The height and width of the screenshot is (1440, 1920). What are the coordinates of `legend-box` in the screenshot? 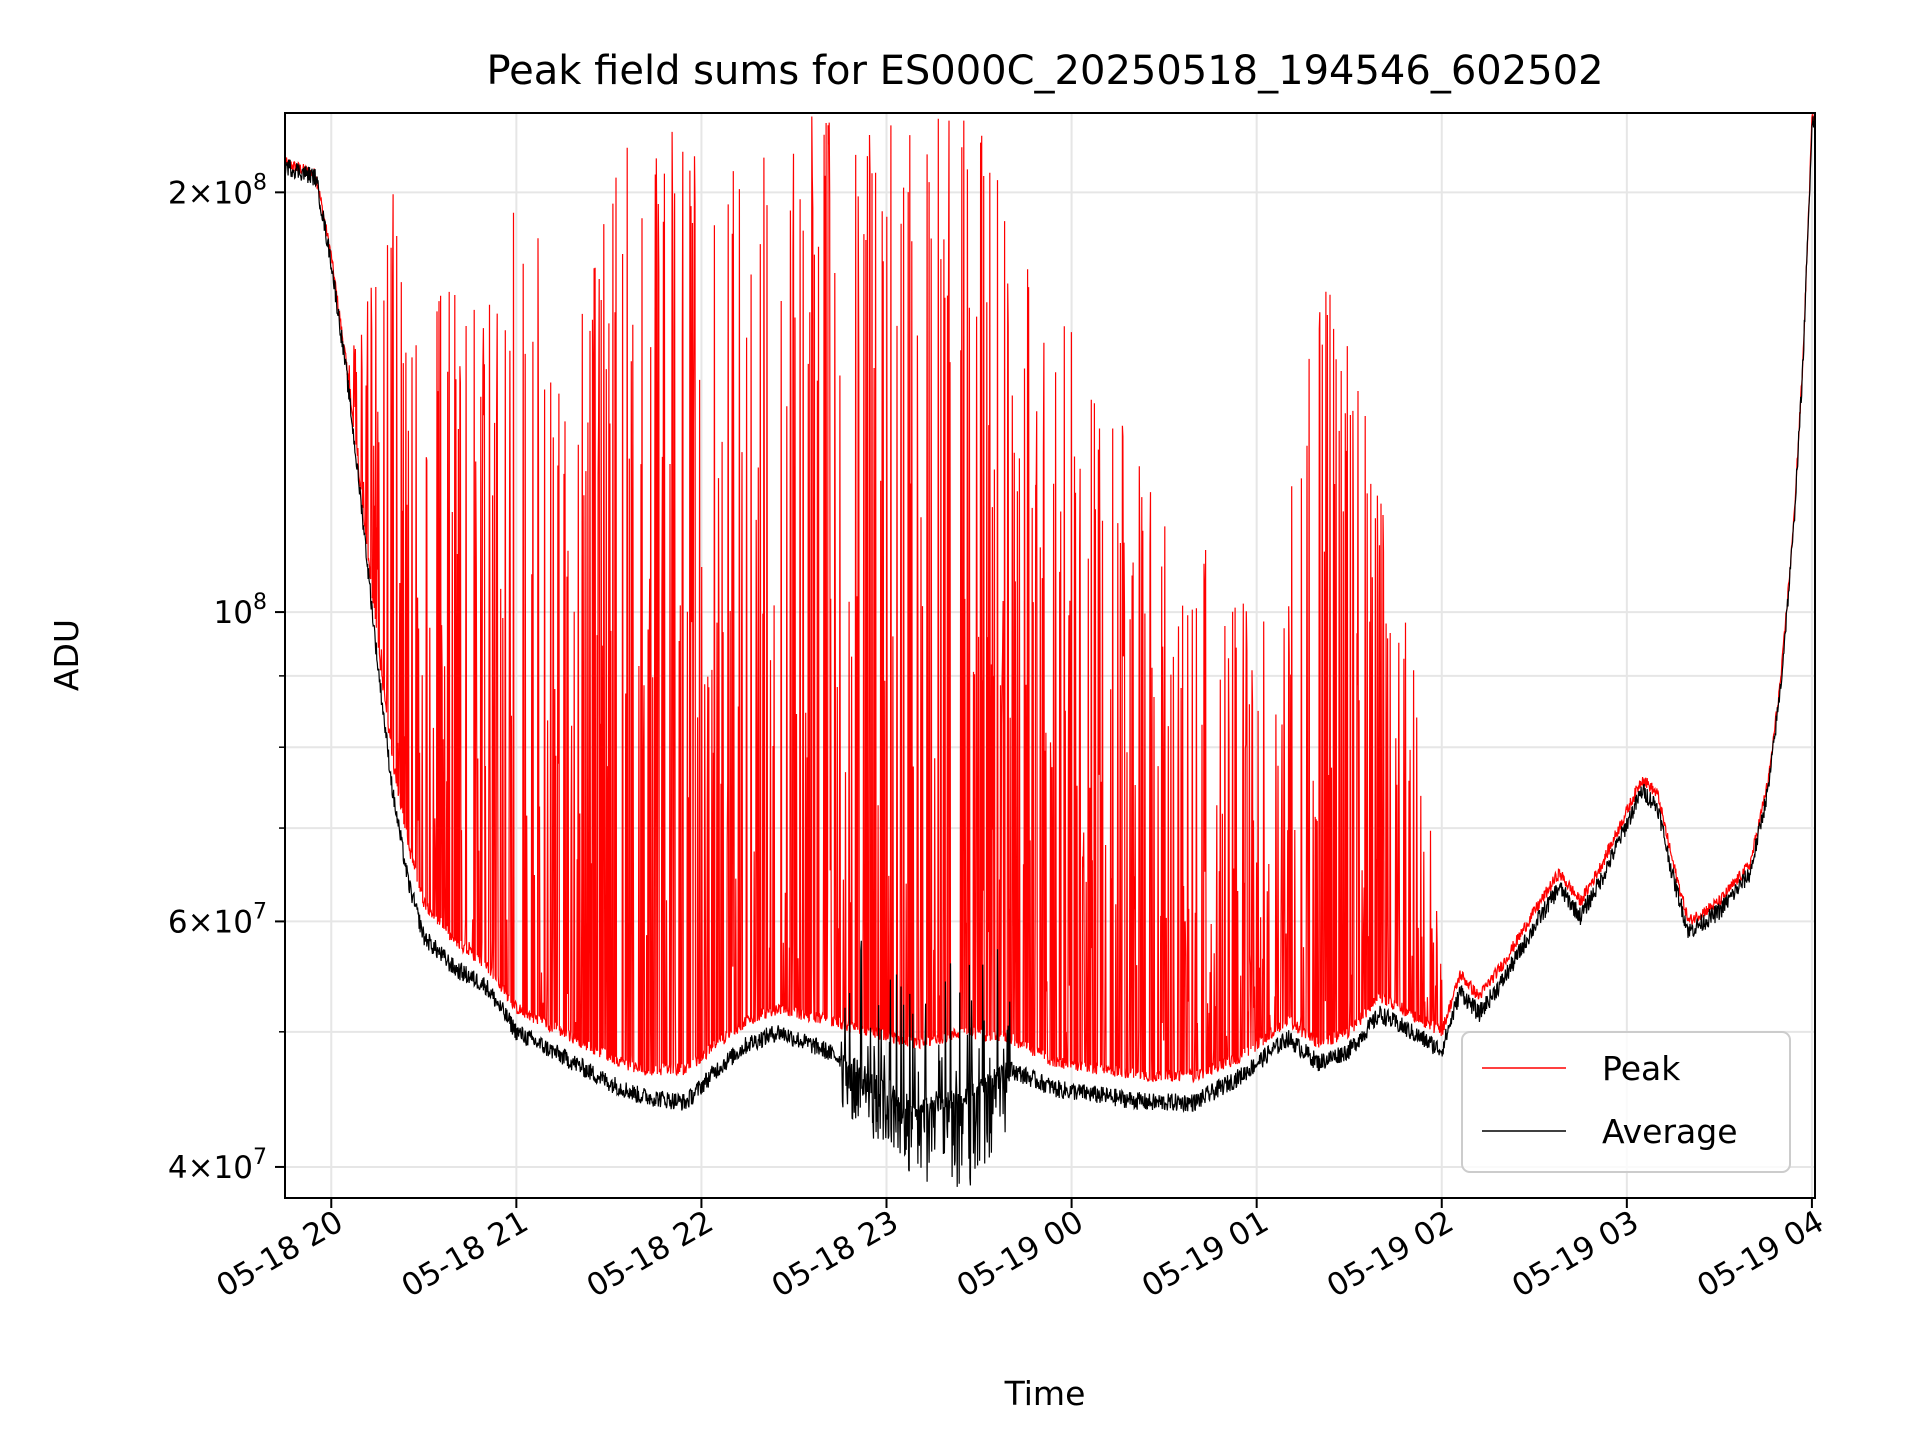 It's located at (1626, 1102).